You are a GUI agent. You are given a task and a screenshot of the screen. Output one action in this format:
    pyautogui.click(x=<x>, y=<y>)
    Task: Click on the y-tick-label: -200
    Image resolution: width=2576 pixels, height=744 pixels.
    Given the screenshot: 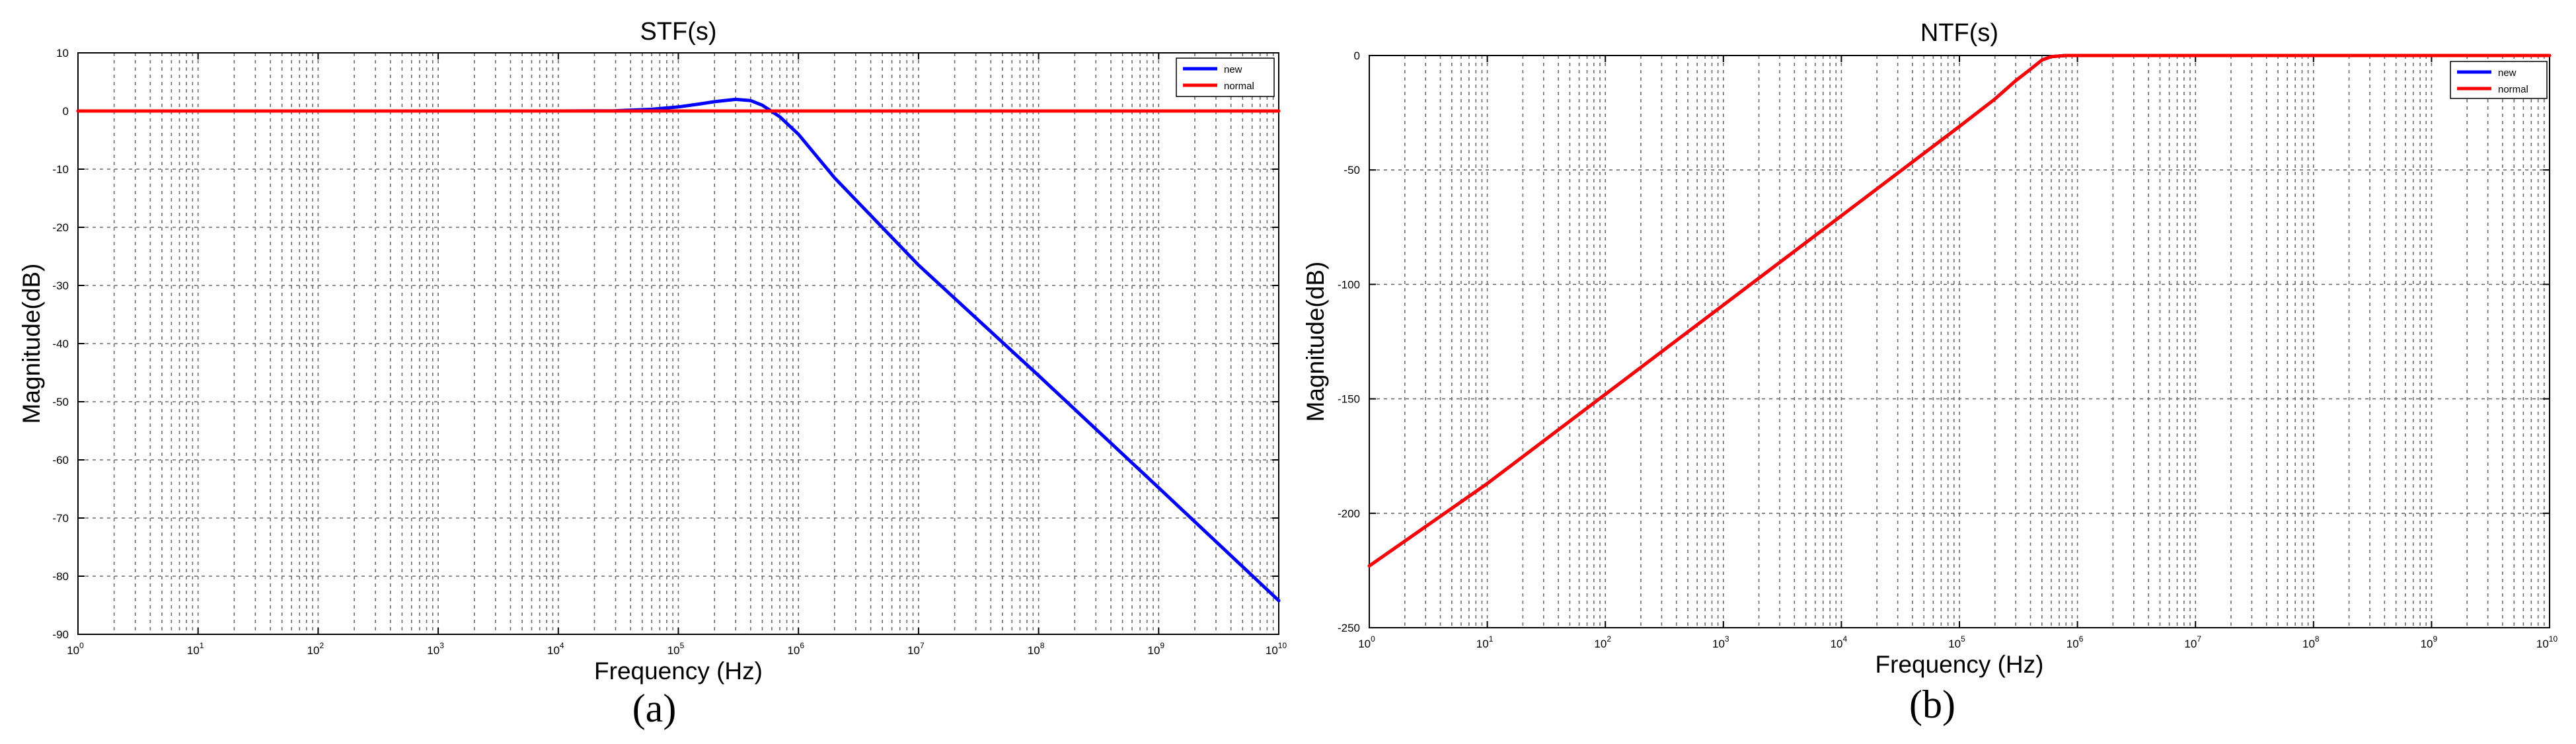 What is the action you would take?
    pyautogui.click(x=1349, y=513)
    